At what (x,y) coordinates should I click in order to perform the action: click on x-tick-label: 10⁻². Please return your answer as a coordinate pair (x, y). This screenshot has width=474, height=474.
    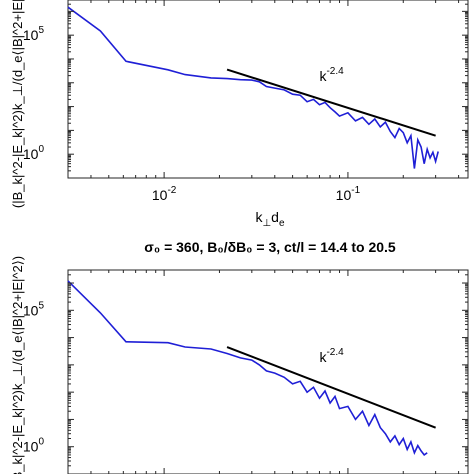
    Looking at the image, I should click on (164, 194).